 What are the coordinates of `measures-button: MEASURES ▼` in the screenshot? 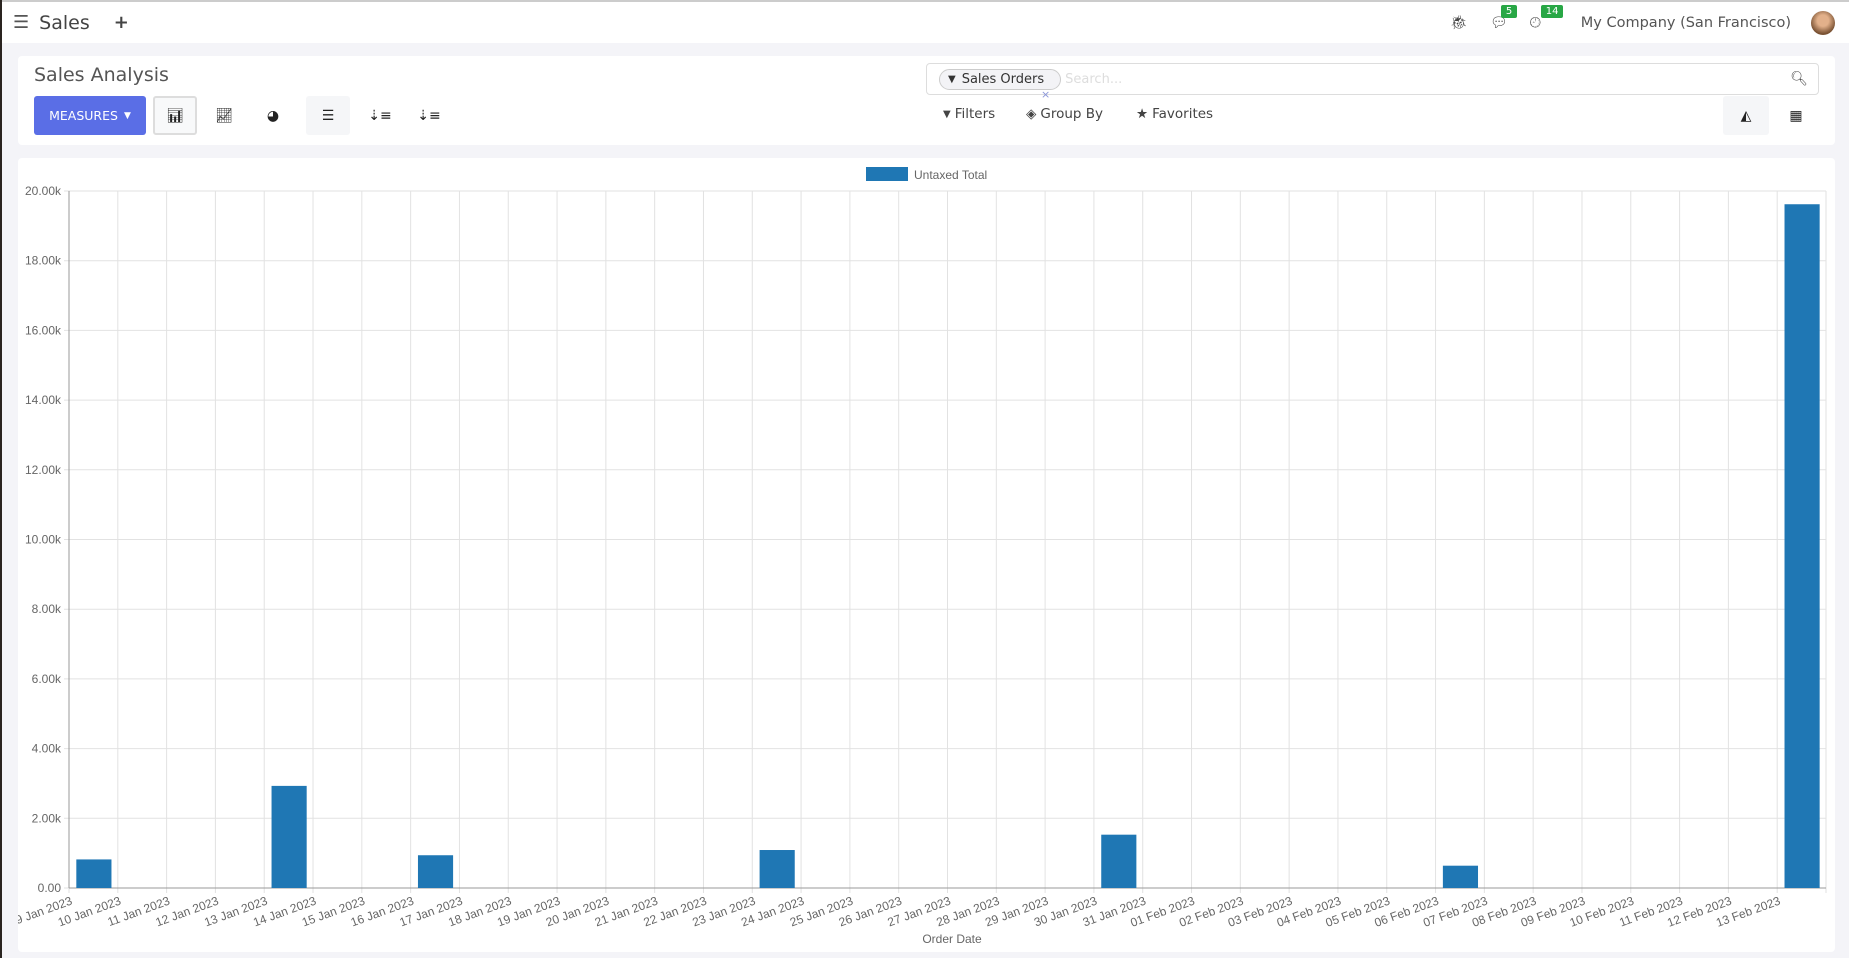 It's located at (90, 115).